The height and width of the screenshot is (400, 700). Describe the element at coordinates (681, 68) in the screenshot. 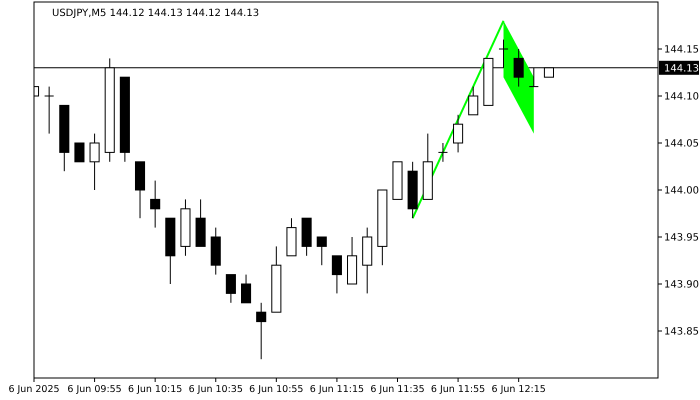

I see `ref-line-label: 144.13` at that location.